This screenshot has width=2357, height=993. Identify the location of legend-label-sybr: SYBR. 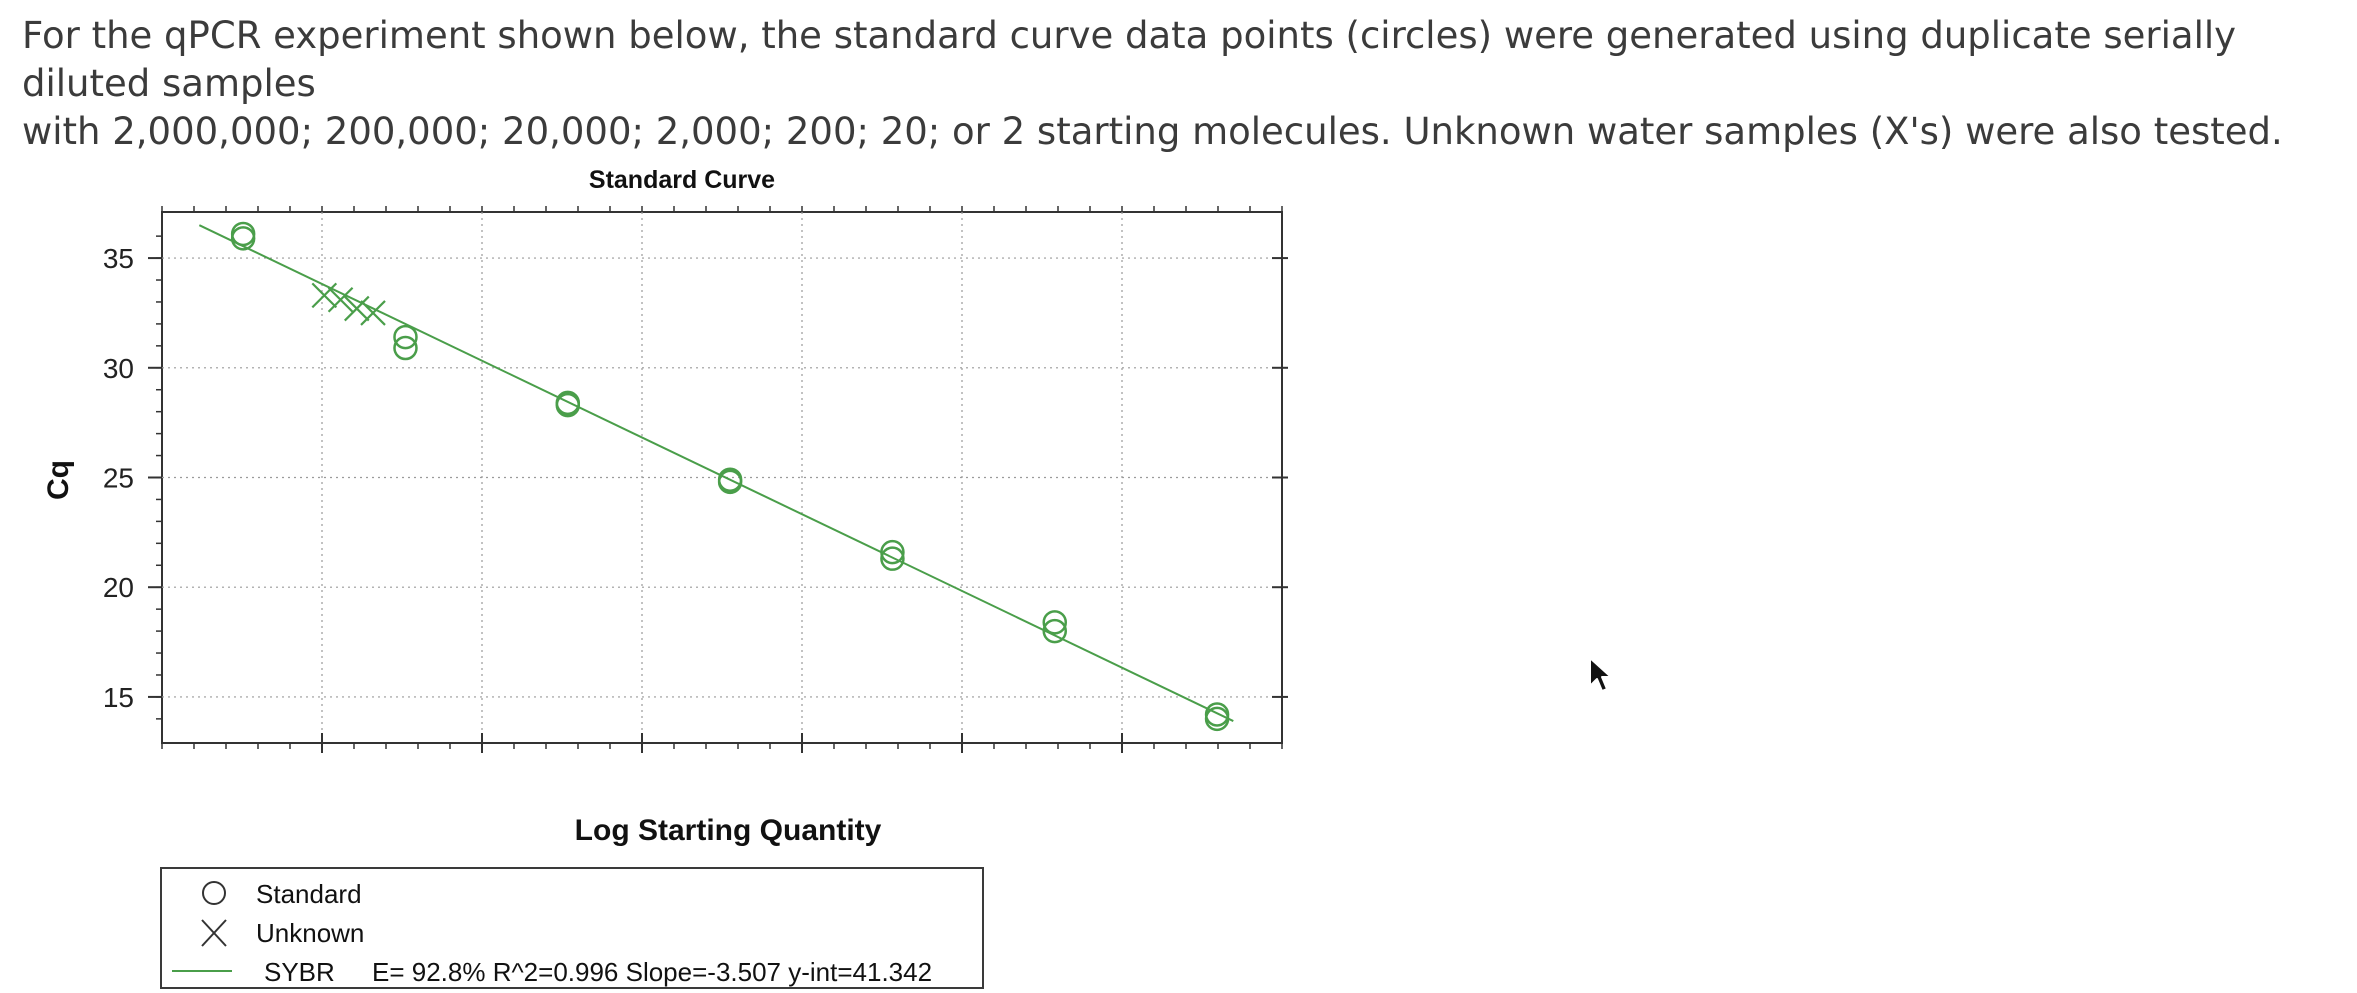
(299, 972).